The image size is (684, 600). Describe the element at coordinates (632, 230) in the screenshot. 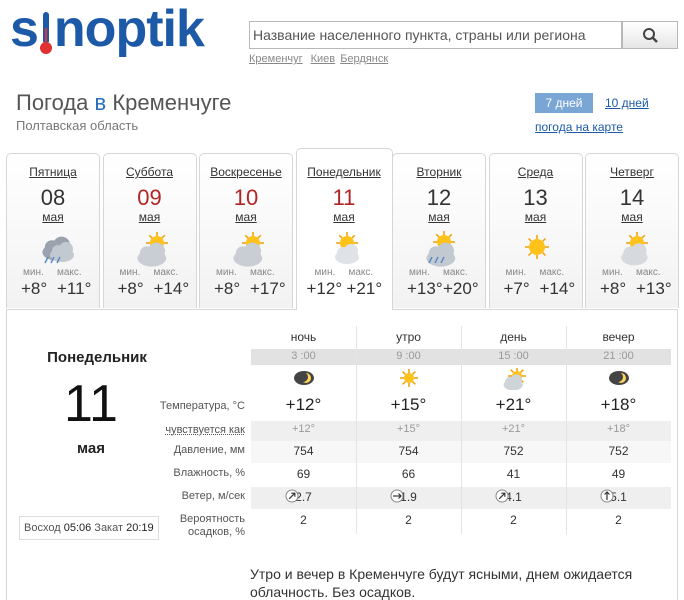

I see `day-tab: Четверг 14 мая мин. макс. +8° +13°` at that location.